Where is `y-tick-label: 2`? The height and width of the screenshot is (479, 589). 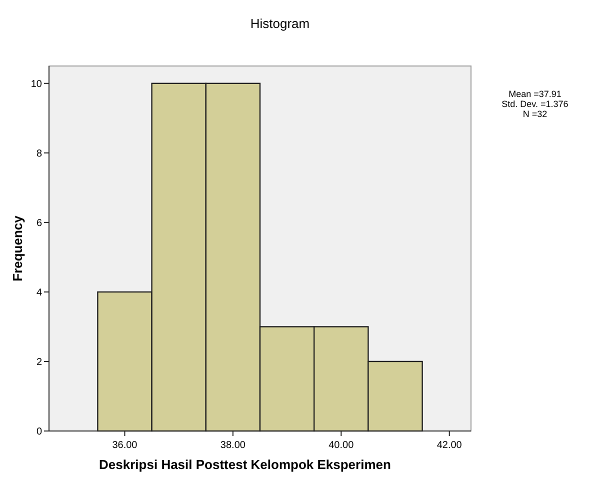 y-tick-label: 2 is located at coordinates (39, 362).